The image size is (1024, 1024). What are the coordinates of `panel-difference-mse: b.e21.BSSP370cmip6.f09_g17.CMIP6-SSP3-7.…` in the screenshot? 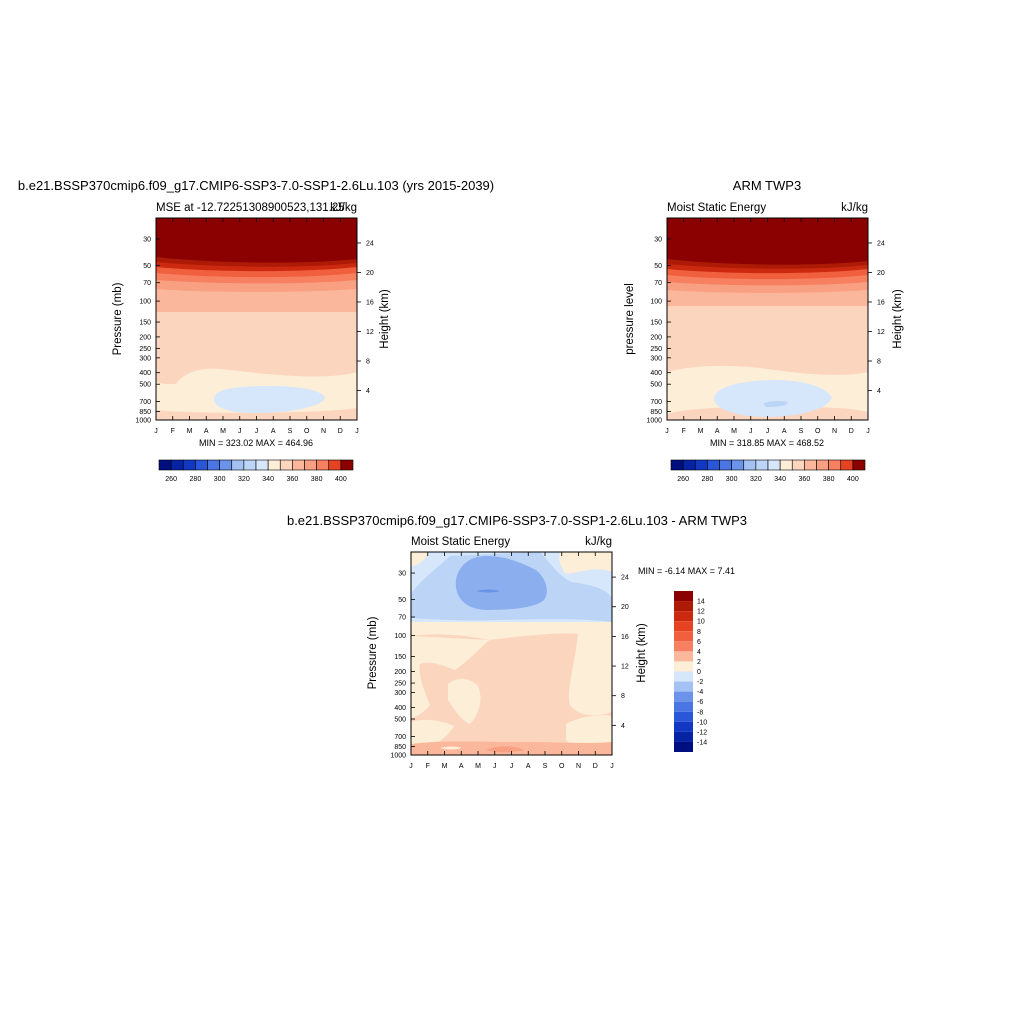 It's located at (517, 641).